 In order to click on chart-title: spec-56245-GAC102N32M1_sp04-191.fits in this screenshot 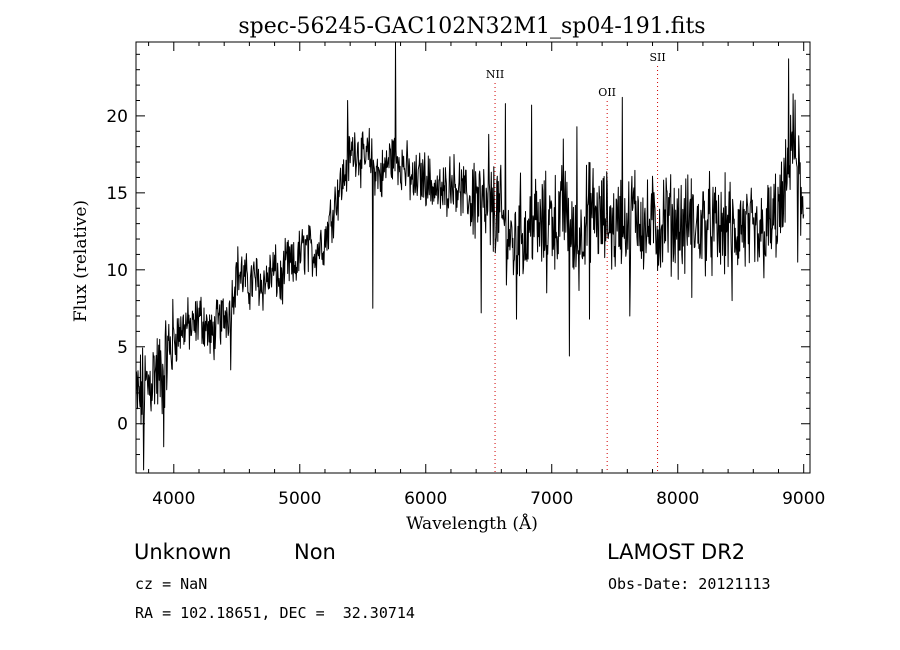, I will do `click(471, 26)`.